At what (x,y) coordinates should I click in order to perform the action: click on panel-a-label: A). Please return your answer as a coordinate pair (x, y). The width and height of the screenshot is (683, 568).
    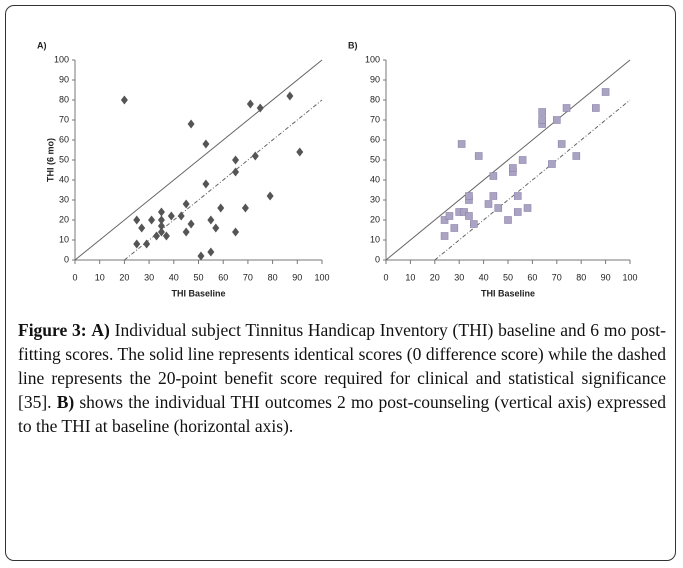
    Looking at the image, I should click on (100, 330).